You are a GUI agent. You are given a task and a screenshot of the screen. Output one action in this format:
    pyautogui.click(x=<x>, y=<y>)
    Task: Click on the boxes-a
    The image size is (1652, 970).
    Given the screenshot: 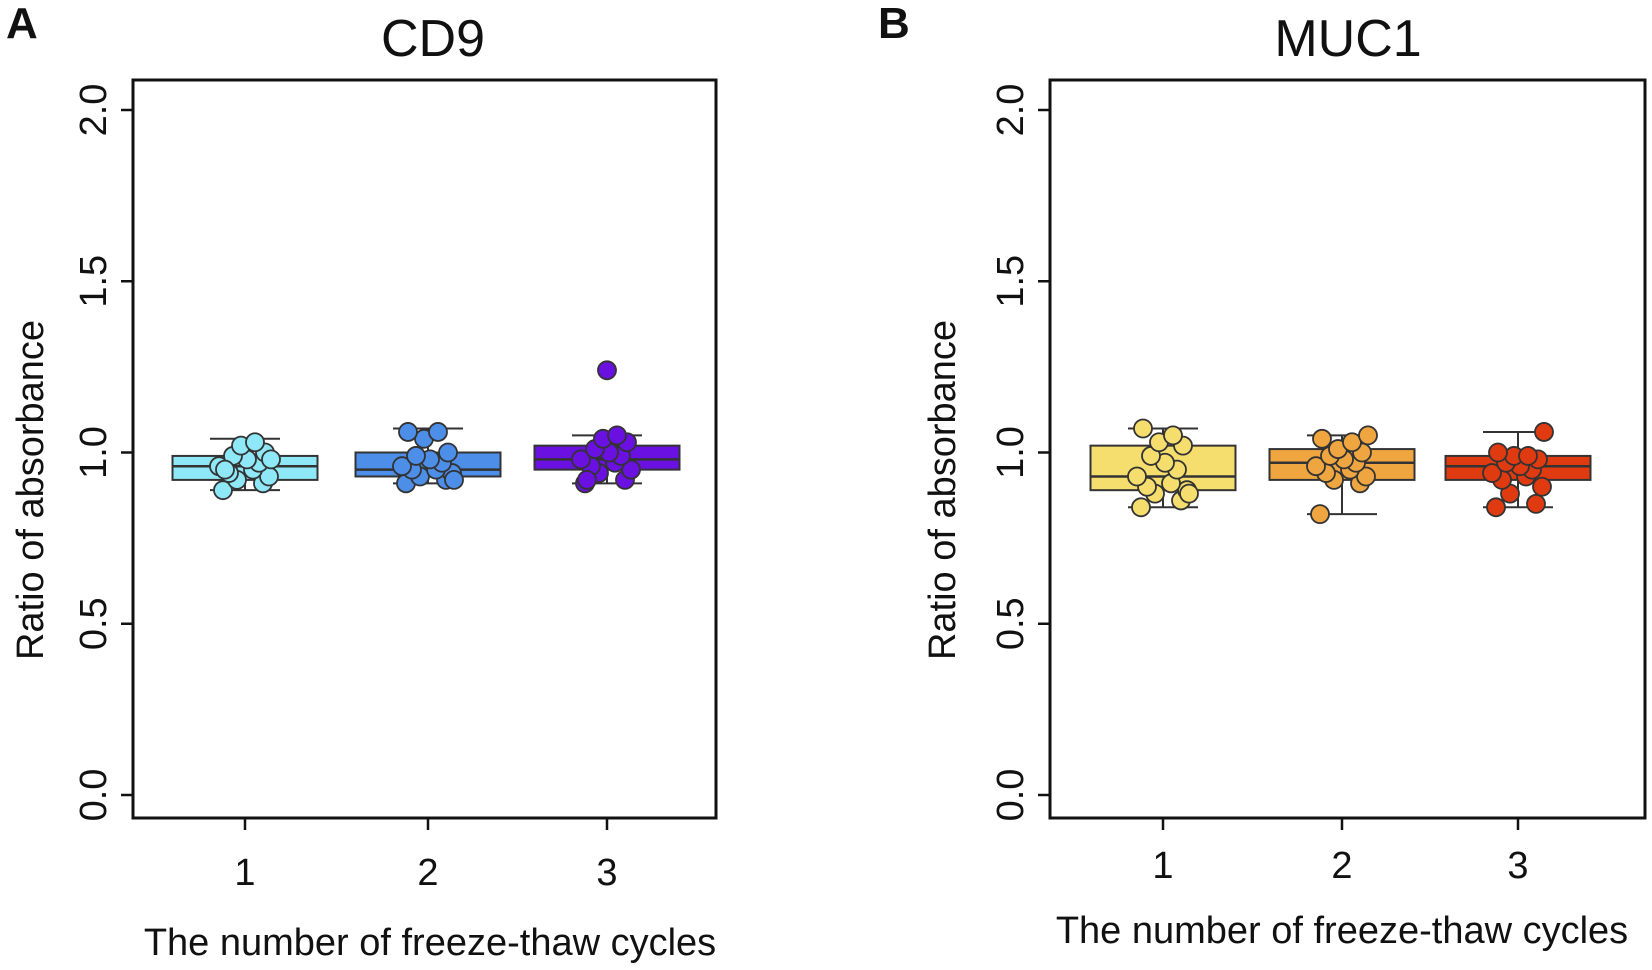 What is the action you would take?
    pyautogui.click(x=426, y=430)
    